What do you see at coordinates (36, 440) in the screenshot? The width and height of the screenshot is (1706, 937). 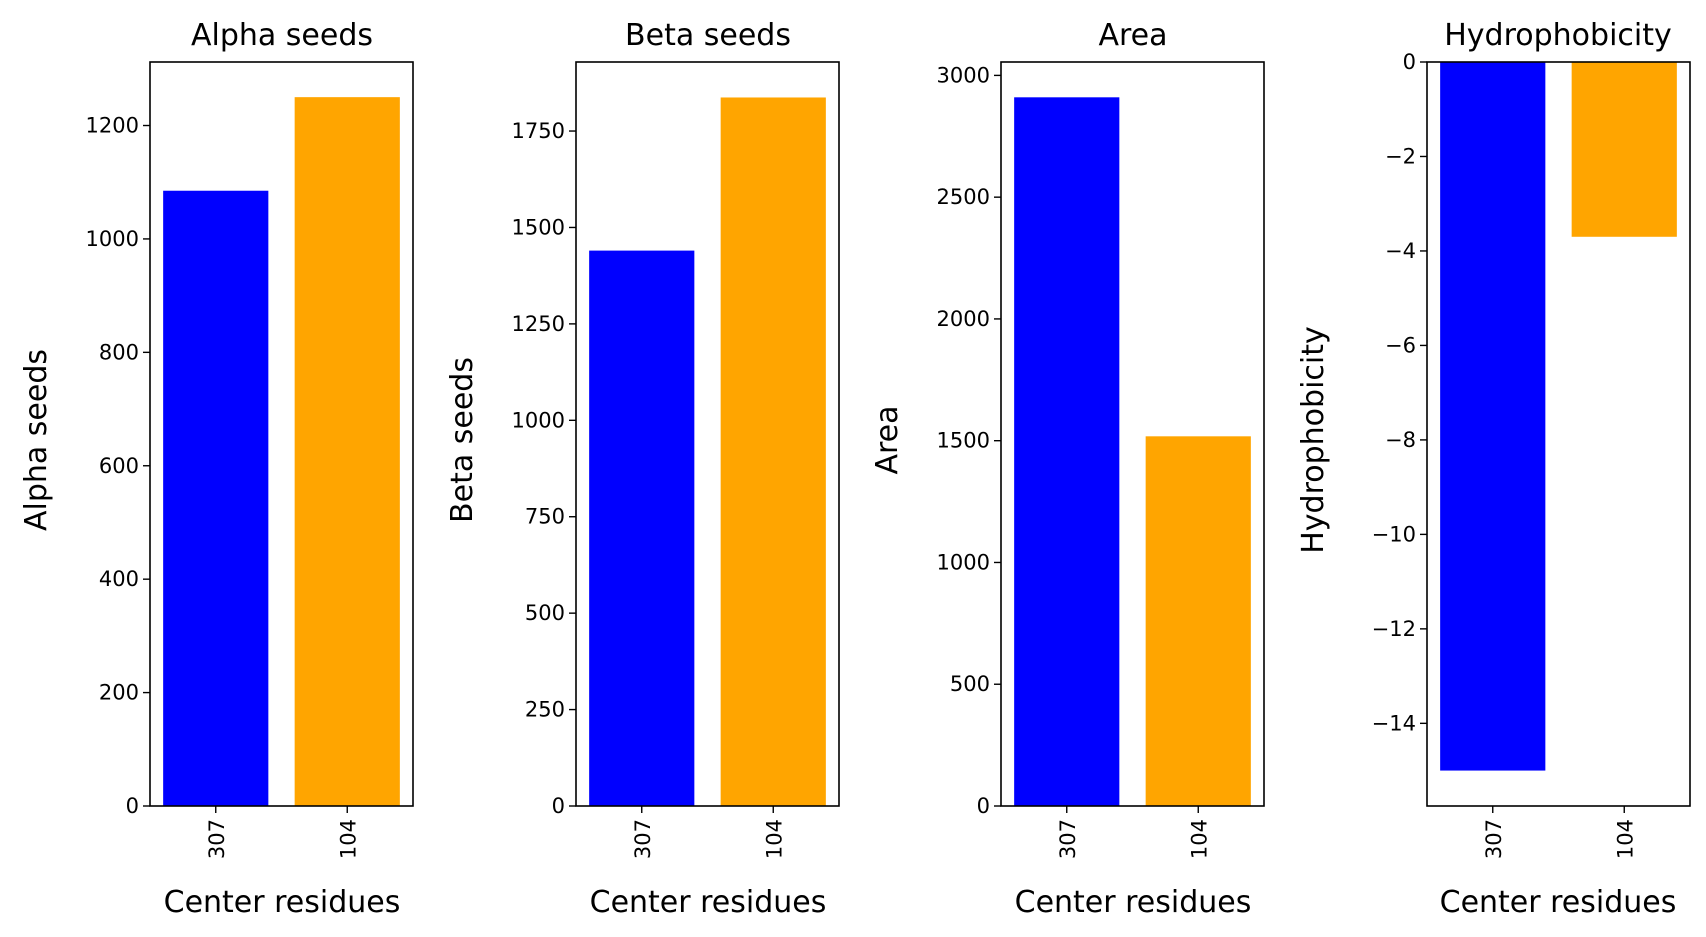 I see `y-axis-label: Alpha seeds` at bounding box center [36, 440].